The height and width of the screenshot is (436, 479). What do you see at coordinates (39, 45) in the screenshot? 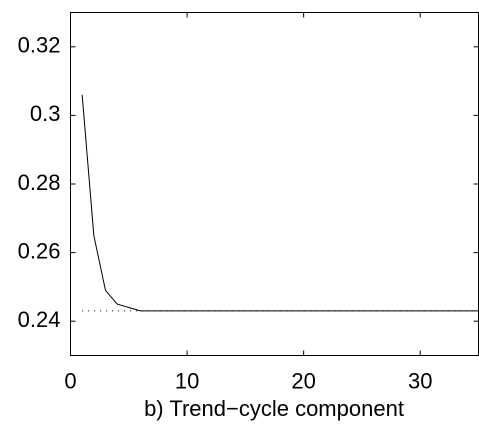
I see `y-tick-label: 0.32` at bounding box center [39, 45].